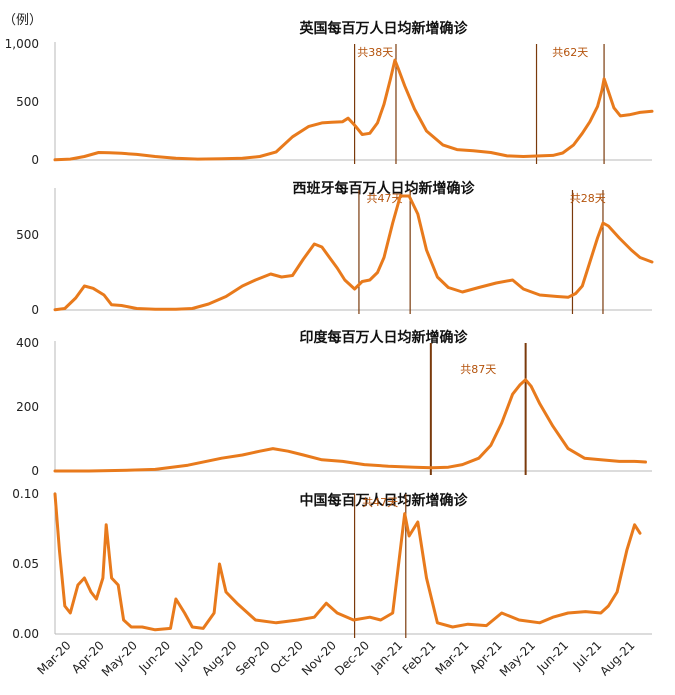 Image resolution: width=675 pixels, height=695 pixels. I want to click on y-tick-label: 0.05, so click(25, 564).